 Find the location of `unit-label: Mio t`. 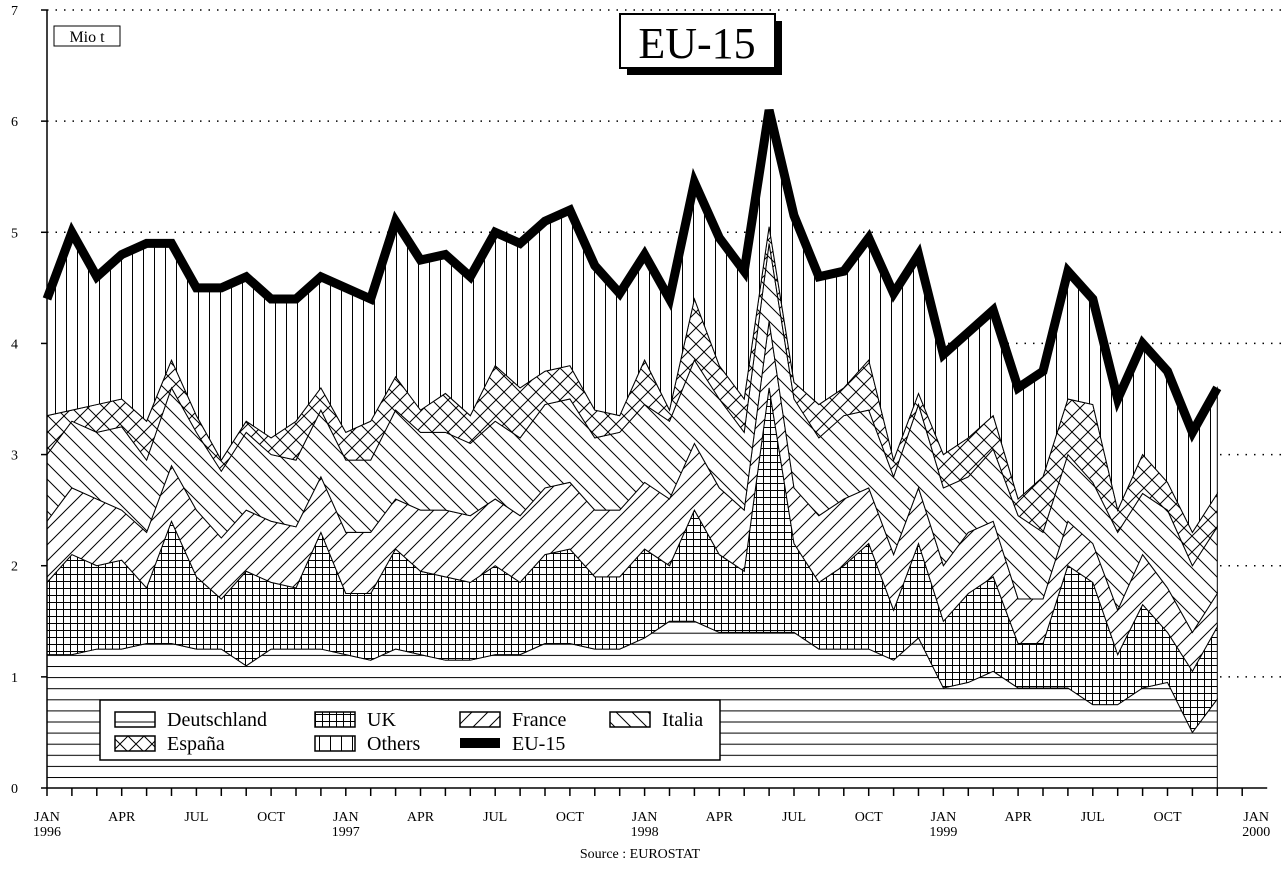

unit-label: Mio t is located at coordinates (87, 37).